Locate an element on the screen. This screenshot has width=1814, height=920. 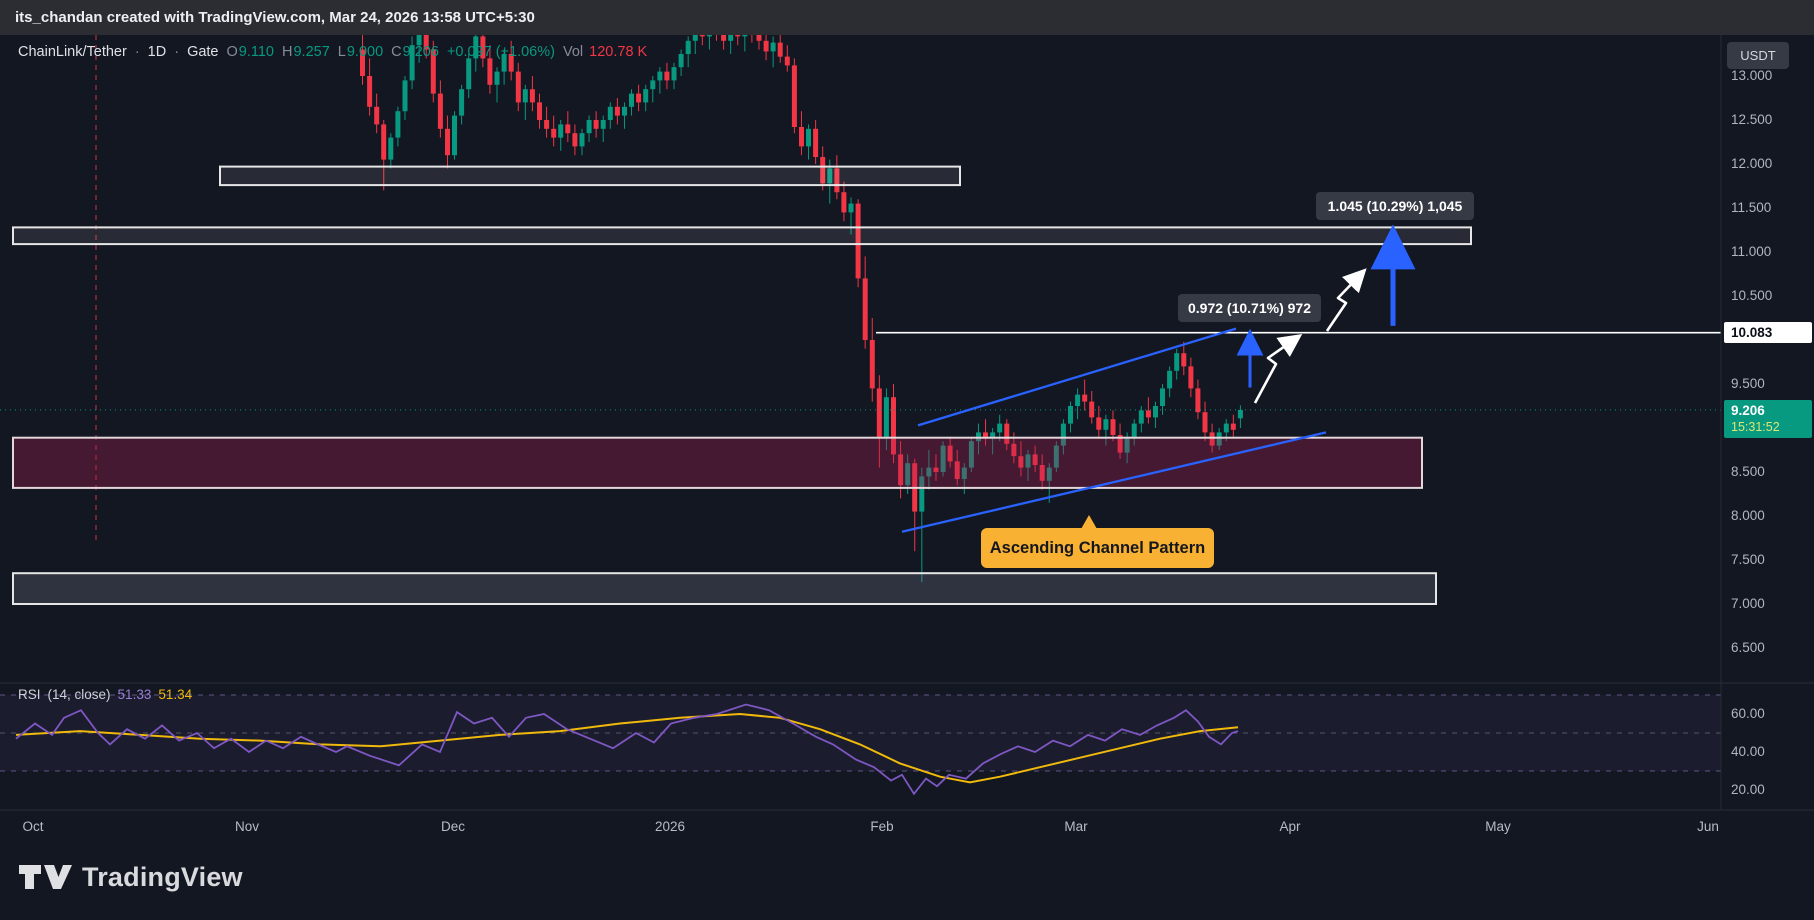
bar-countdown: 15:31:52 is located at coordinates (1755, 427).